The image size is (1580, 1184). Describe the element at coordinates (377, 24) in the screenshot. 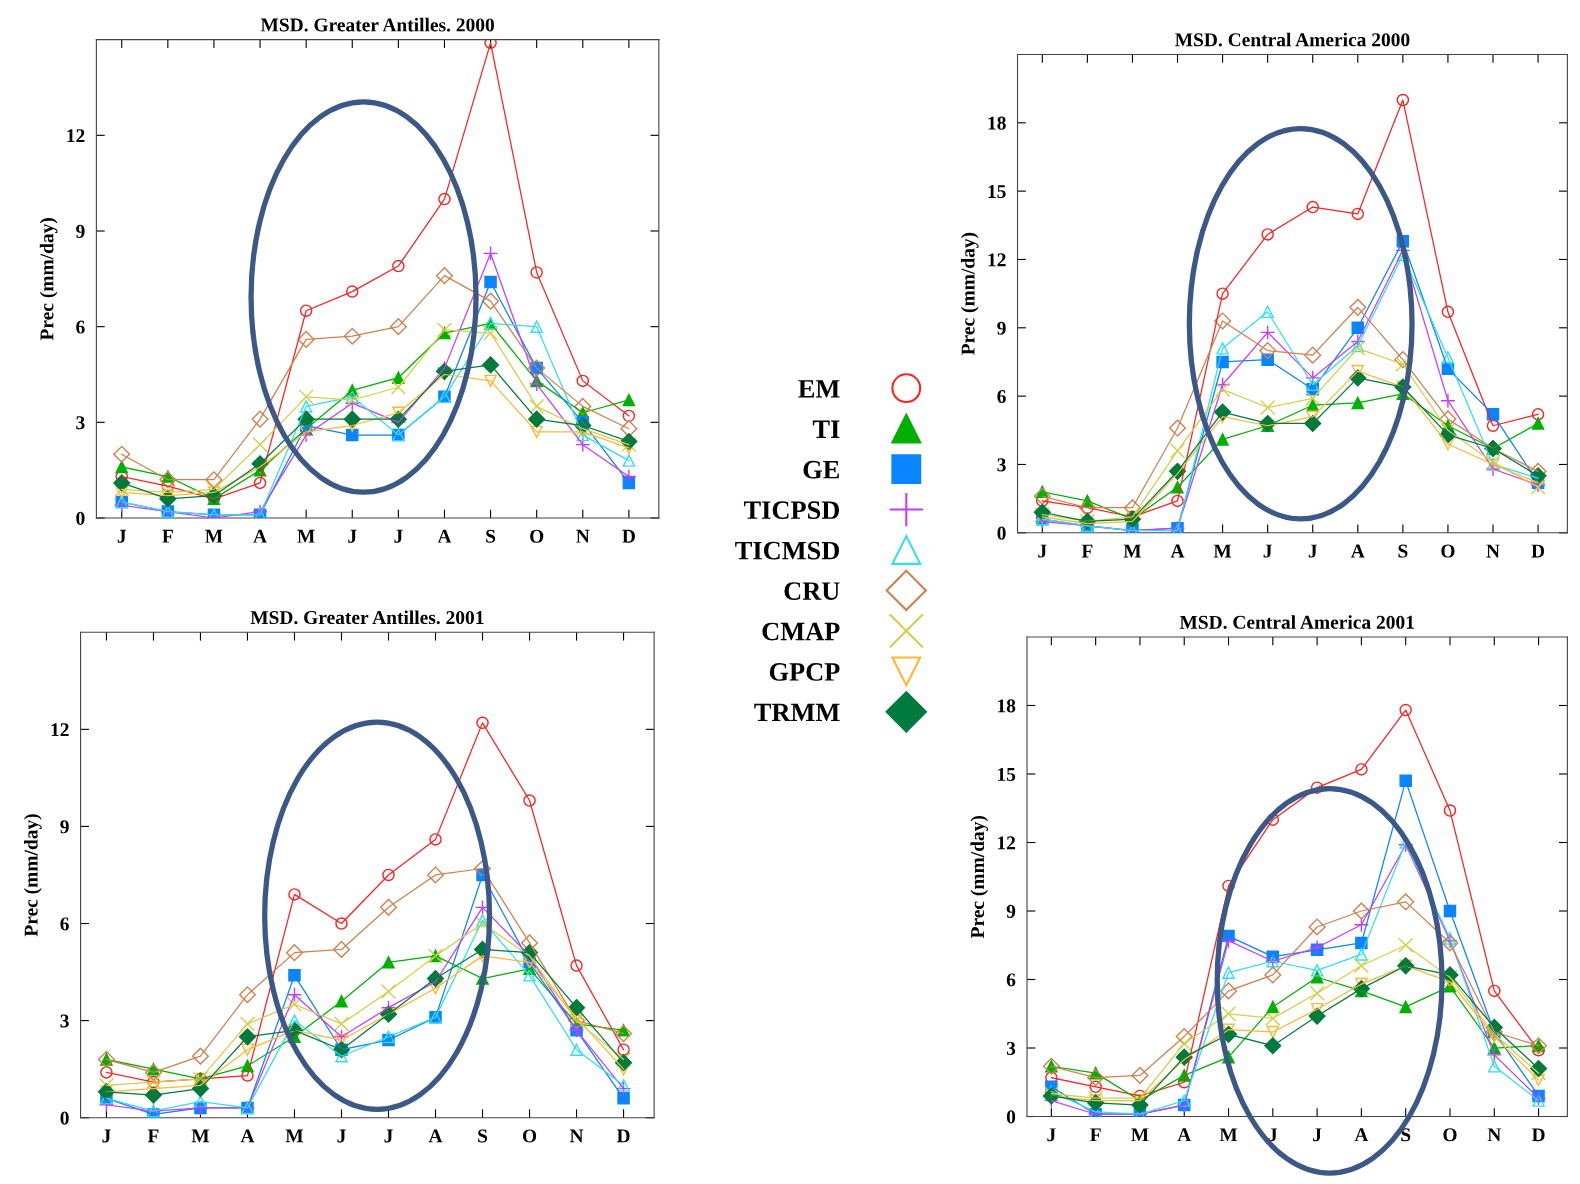

I see `chart-title: MSD. Greater Antilles. 2000` at that location.